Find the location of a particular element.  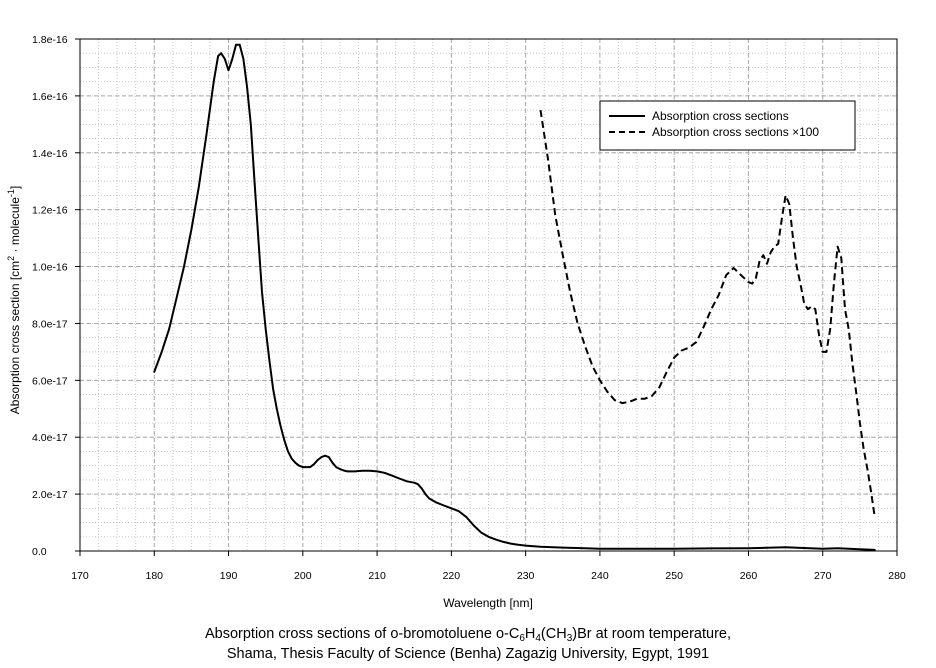

y-tick-label: 0.0 is located at coordinates (39, 552).